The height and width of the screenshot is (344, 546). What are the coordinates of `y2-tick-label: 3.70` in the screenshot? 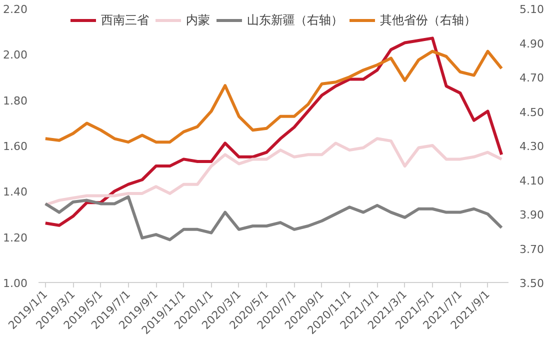 It's located at (532, 249).